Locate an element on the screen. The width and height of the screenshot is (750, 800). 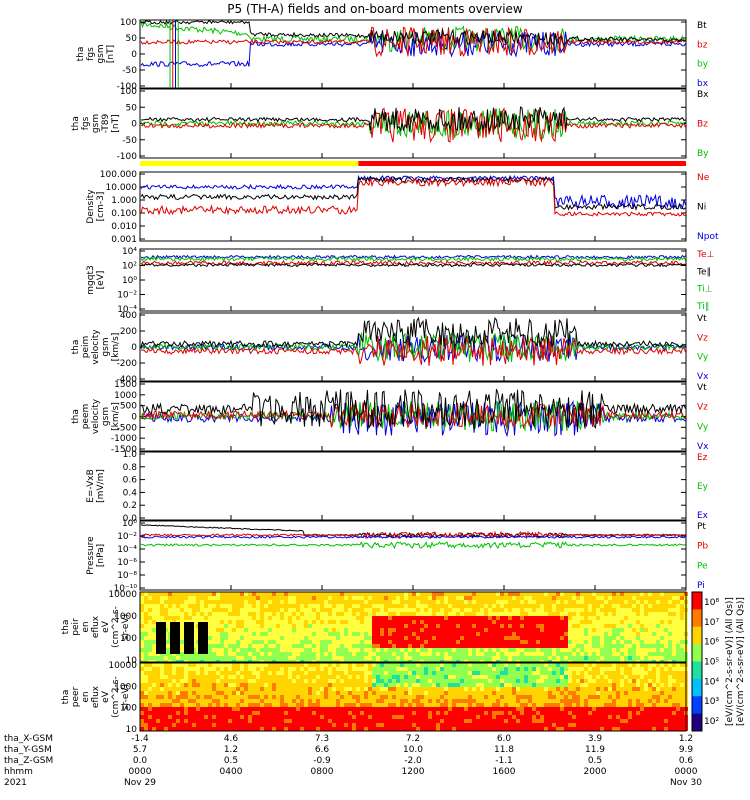
legend-vy: Vy is located at coordinates (703, 358).